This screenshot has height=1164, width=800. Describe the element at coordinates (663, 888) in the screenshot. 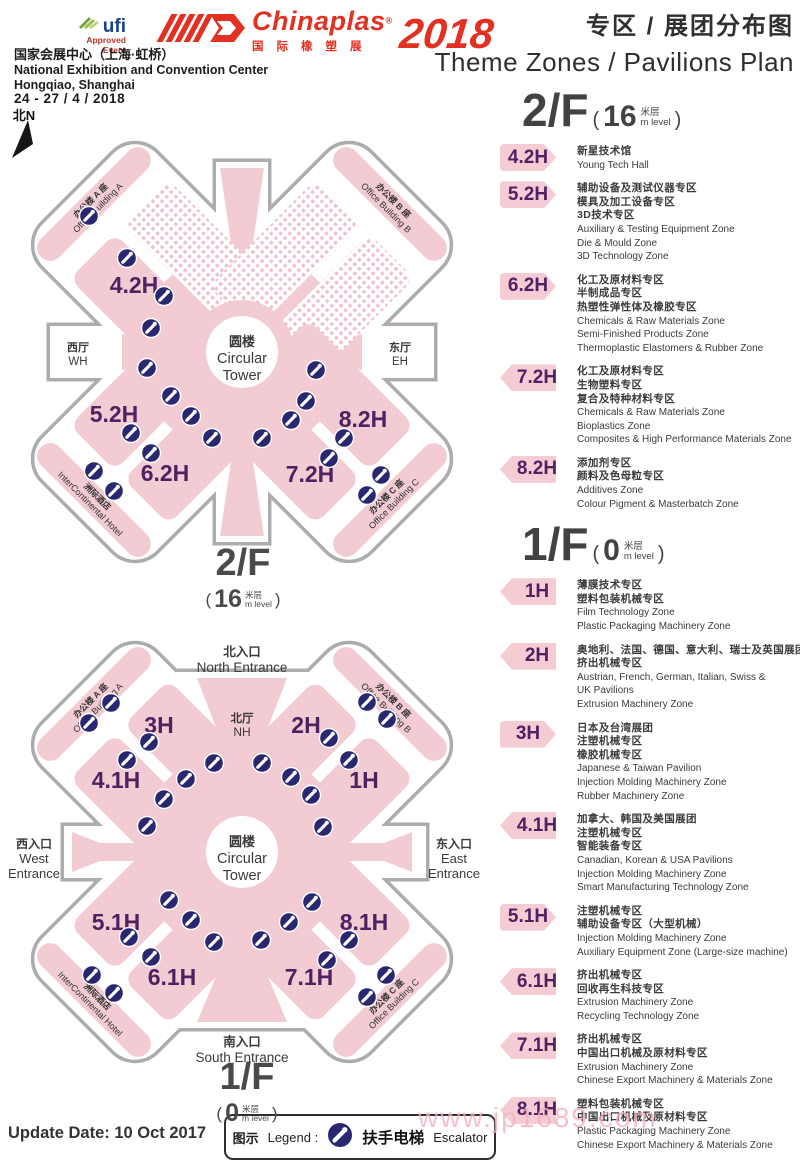

I see `zone-line-en: Smart Manufacturing Technology Zone` at that location.